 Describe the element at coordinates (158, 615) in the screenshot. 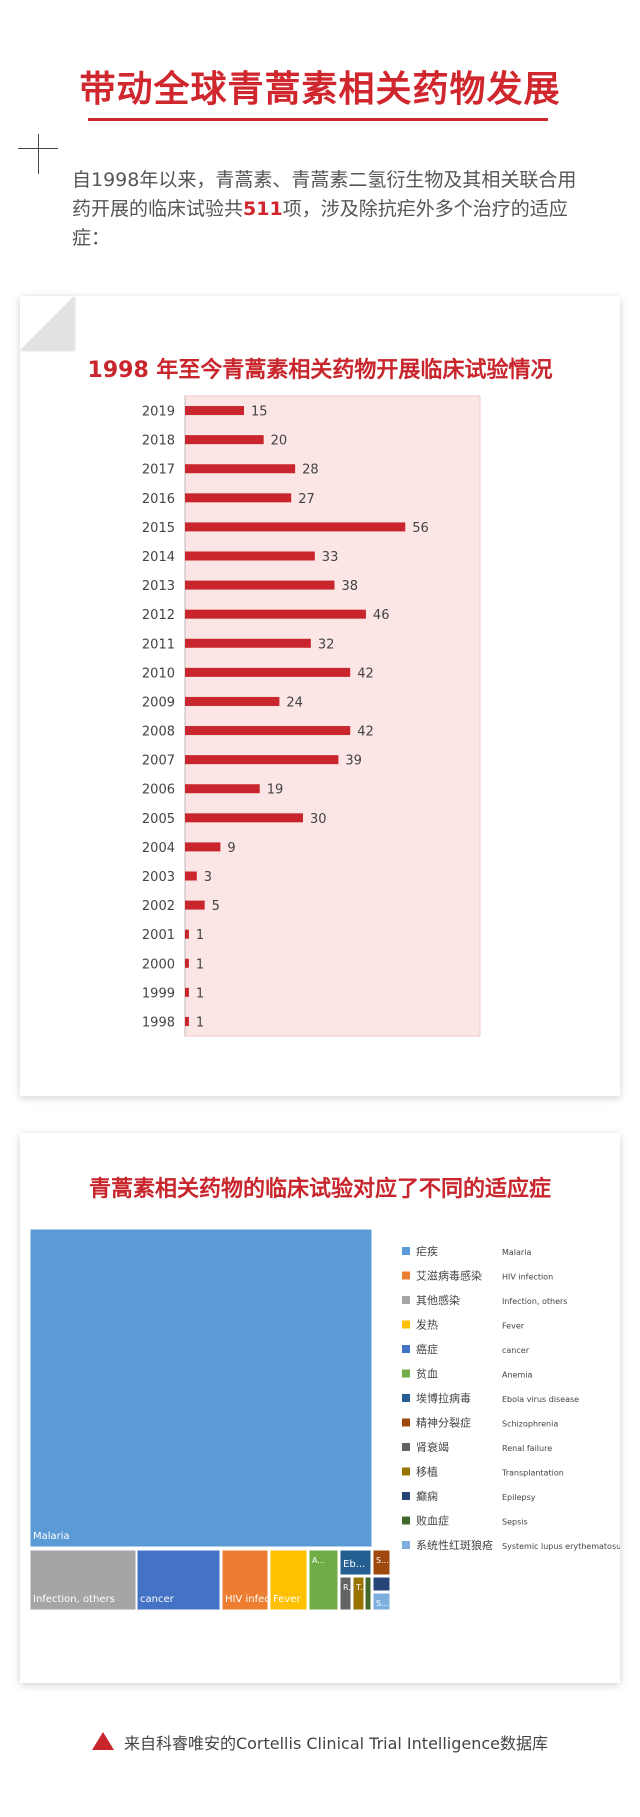

I see `y-tick-label: 2012` at that location.